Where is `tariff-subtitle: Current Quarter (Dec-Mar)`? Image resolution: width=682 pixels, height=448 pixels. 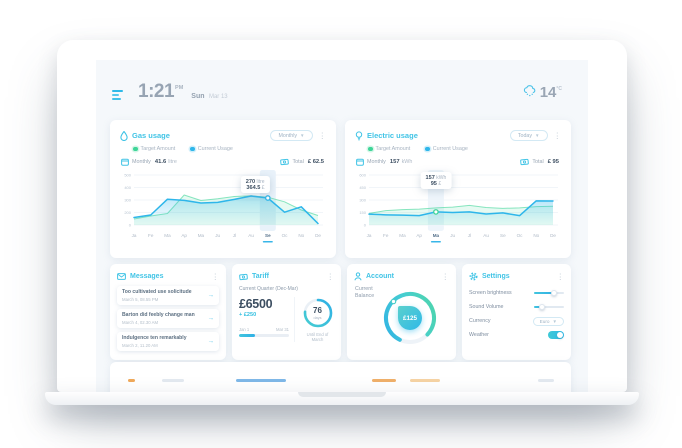
tariff-subtitle: Current Quarter (Dec-Mar) is located at coordinates (268, 289).